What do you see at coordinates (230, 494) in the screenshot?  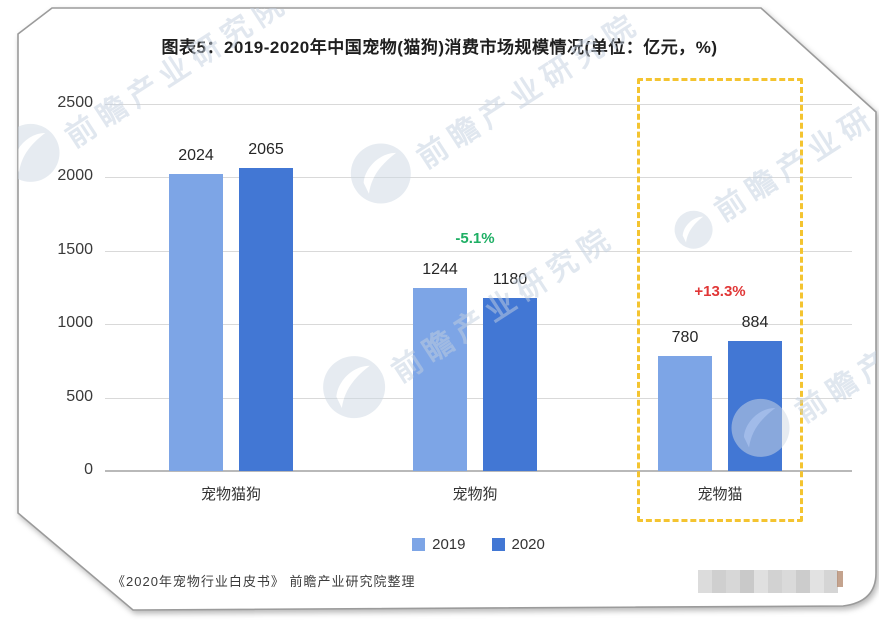 I see `x-axis-label: 宠物猫狗` at bounding box center [230, 494].